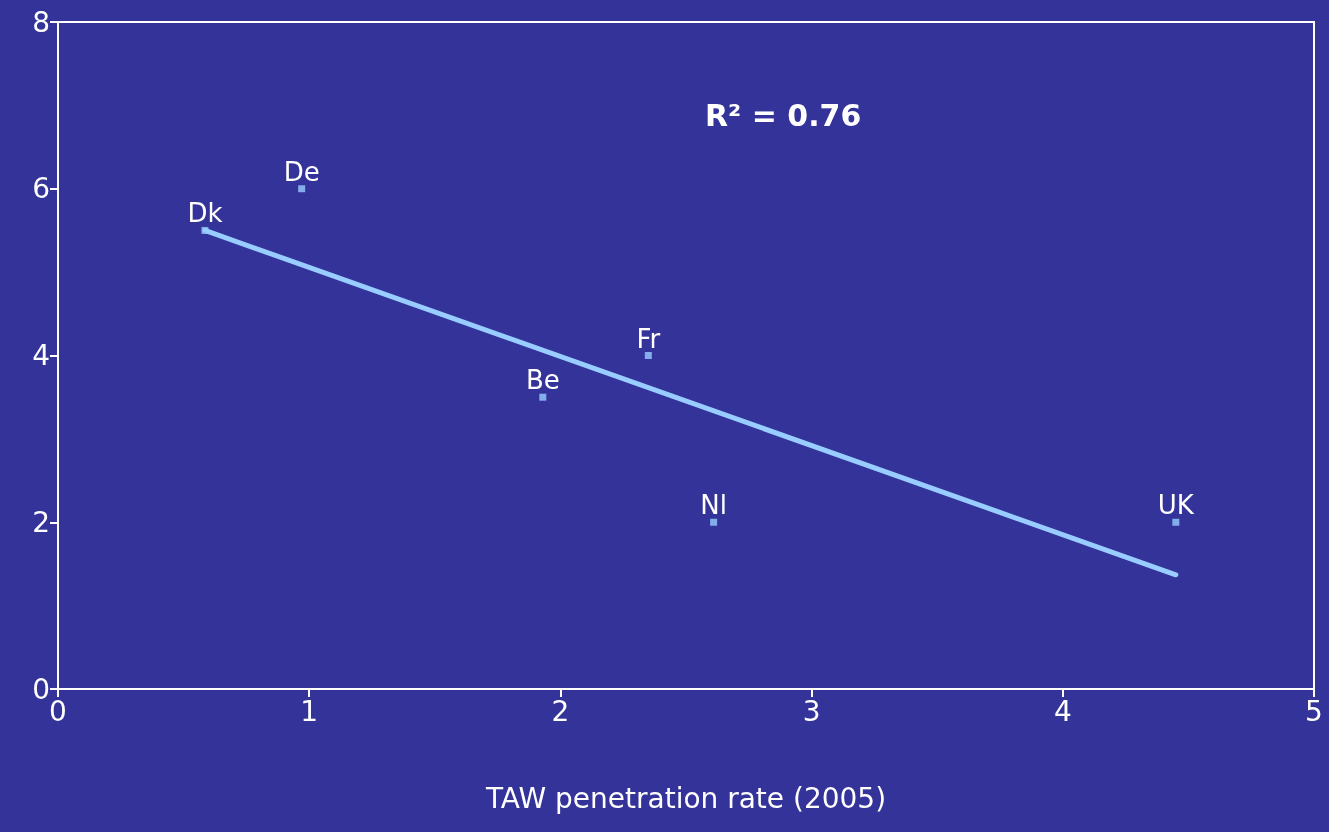 The width and height of the screenshot is (1329, 832). What do you see at coordinates (205, 213) in the screenshot?
I see `annotation: Dk` at bounding box center [205, 213].